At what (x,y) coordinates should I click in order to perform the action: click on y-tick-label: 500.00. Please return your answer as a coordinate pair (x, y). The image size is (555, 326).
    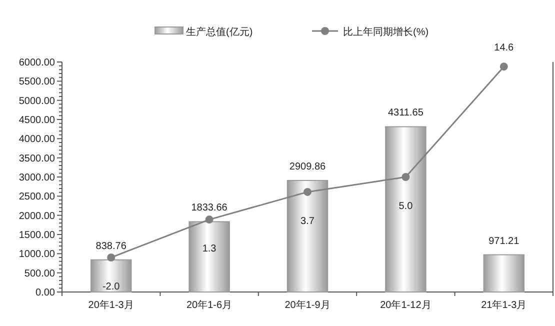
    Looking at the image, I should click on (40, 274).